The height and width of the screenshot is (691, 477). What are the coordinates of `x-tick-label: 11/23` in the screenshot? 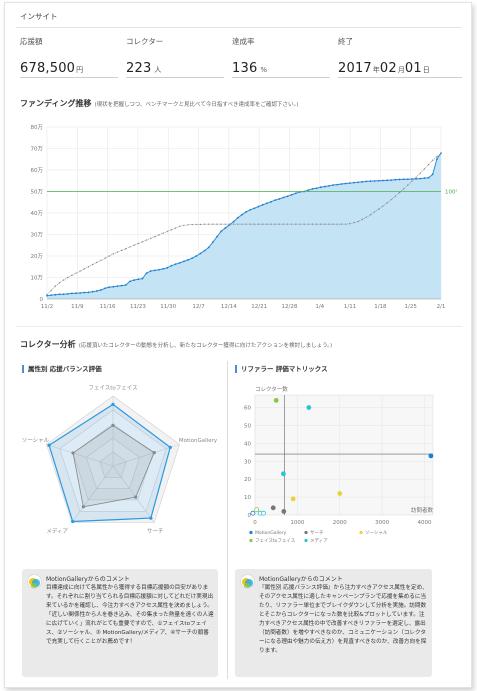 It's located at (138, 307).